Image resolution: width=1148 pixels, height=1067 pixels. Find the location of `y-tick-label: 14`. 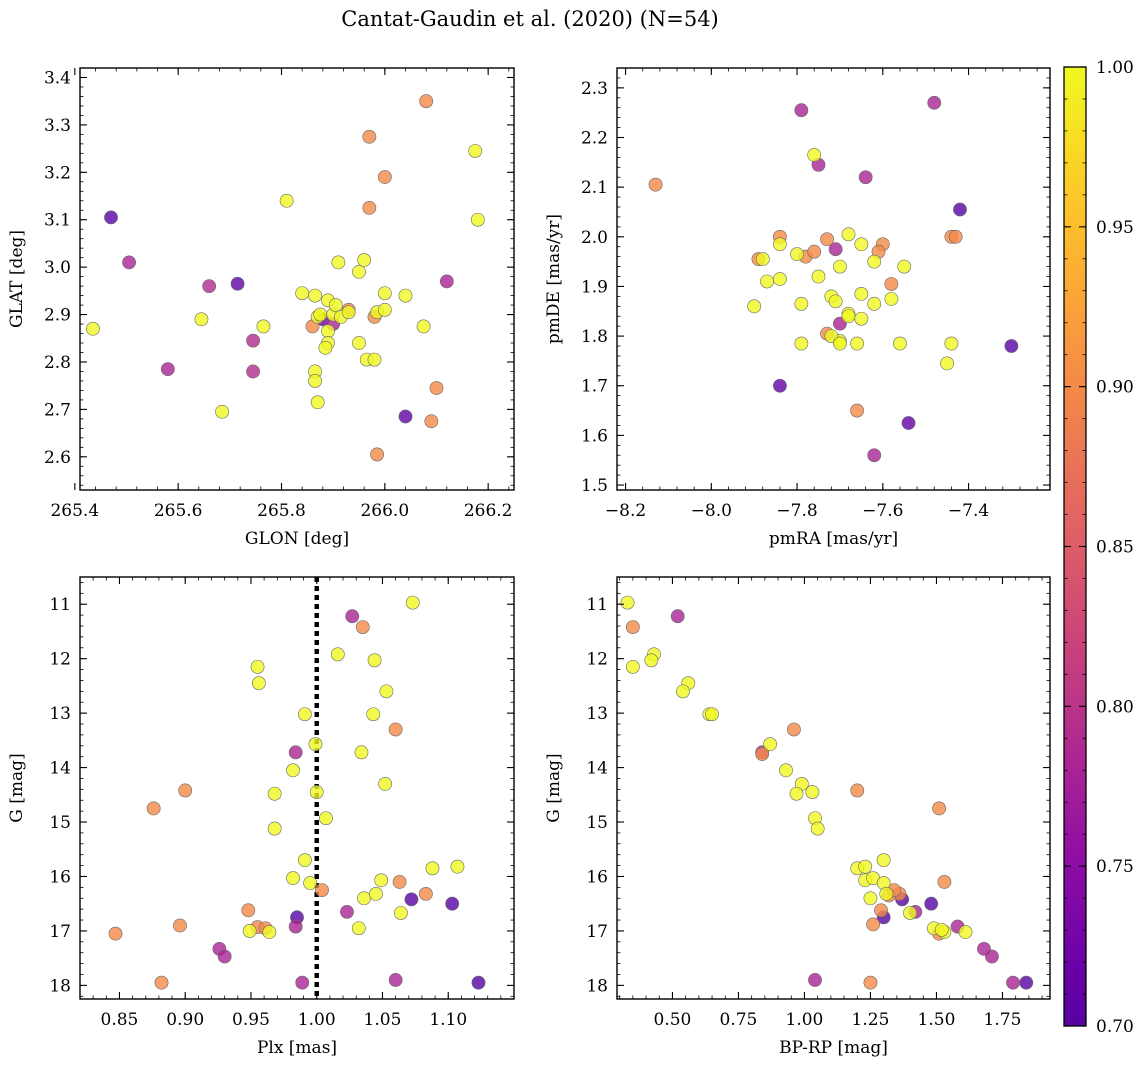

y-tick-label: 14 is located at coordinates (597, 769).